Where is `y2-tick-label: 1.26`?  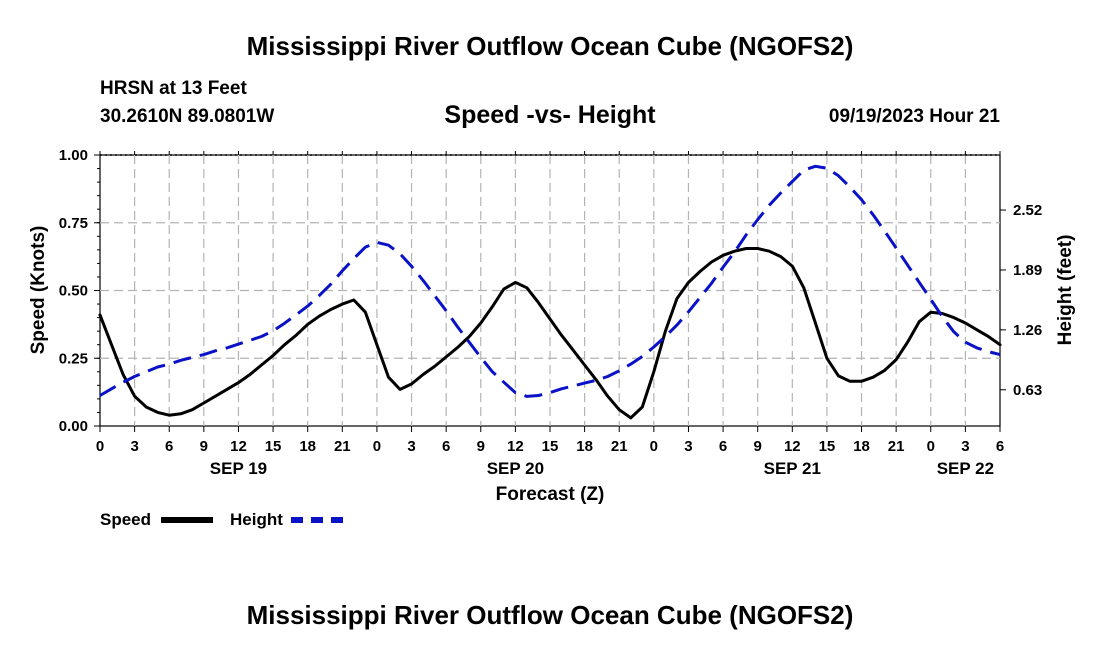
y2-tick-label: 1.26 is located at coordinates (1027, 330).